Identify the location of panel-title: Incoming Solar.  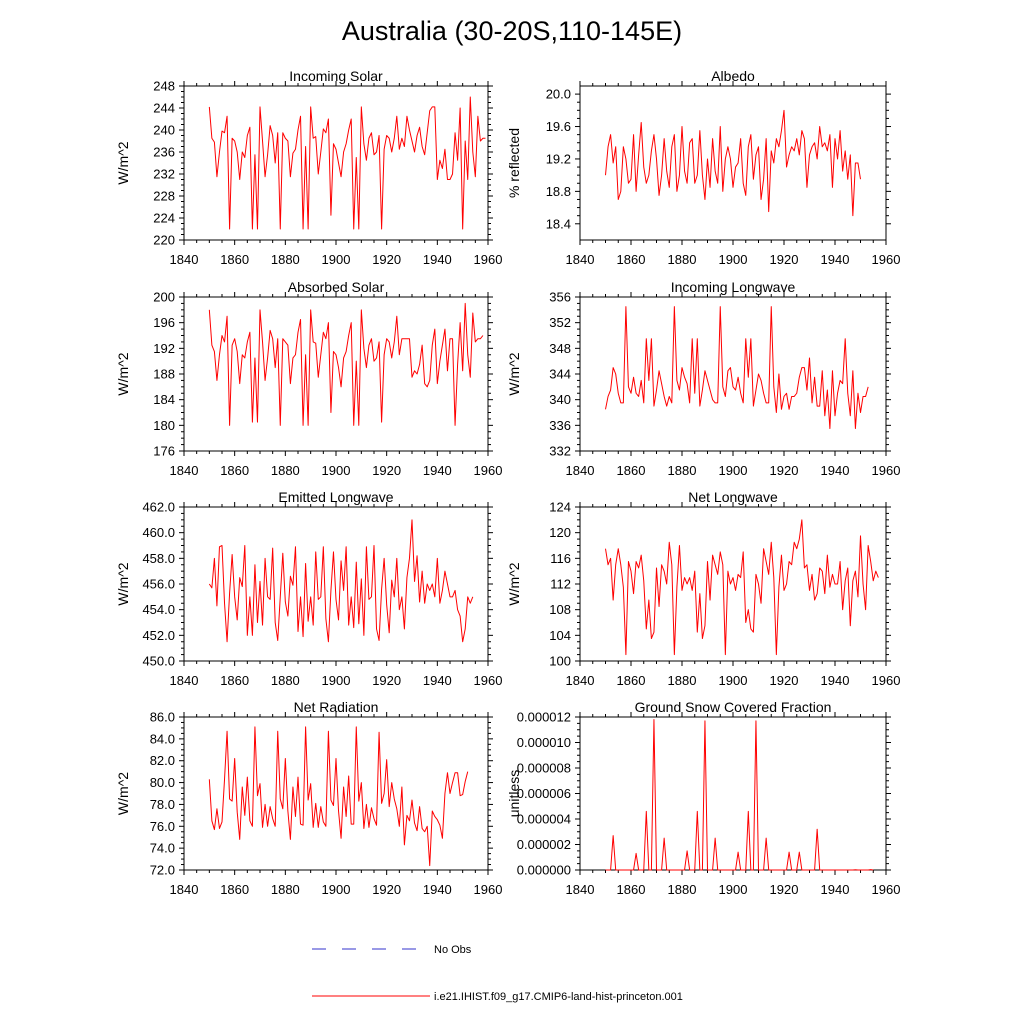
(336, 76).